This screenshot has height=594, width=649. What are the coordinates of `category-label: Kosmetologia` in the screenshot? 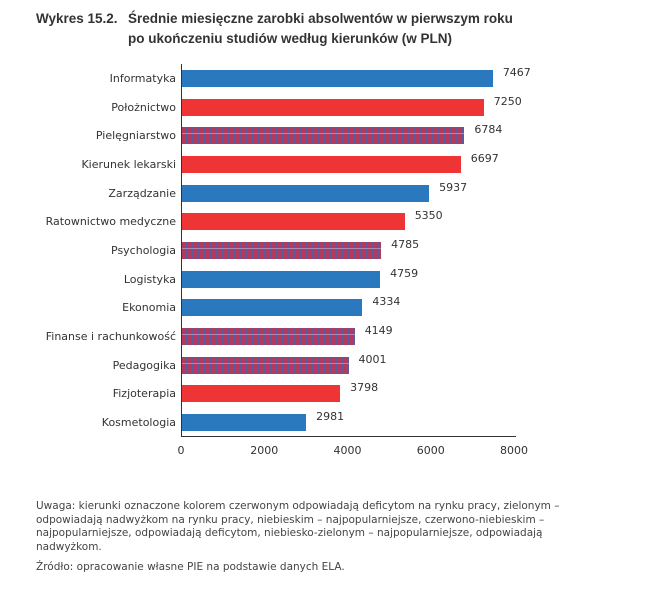 It's located at (138, 422).